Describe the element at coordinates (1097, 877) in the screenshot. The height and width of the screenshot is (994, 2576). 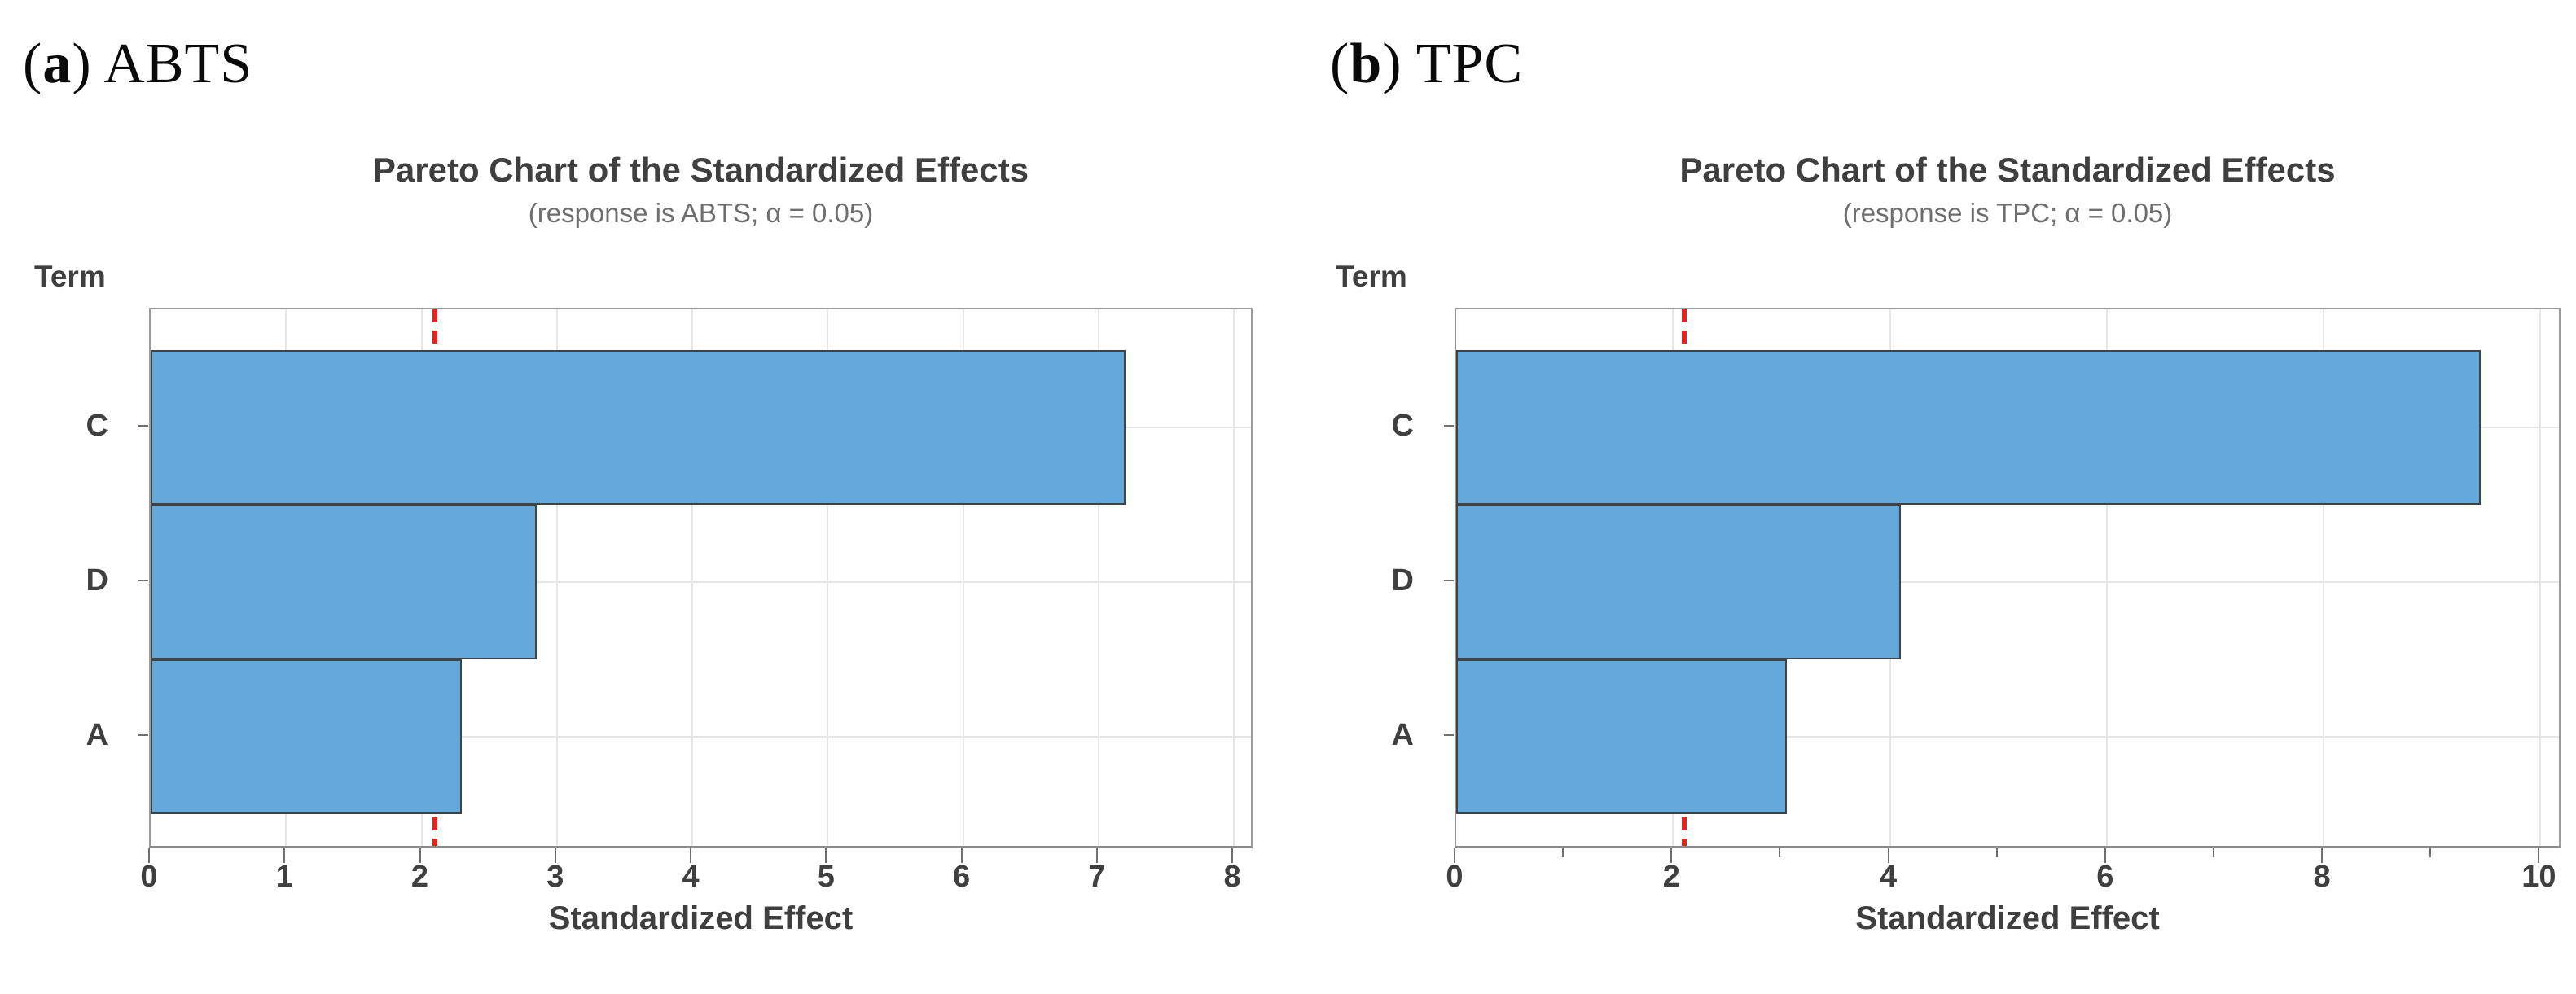
I see `x-tick-label: 7` at that location.